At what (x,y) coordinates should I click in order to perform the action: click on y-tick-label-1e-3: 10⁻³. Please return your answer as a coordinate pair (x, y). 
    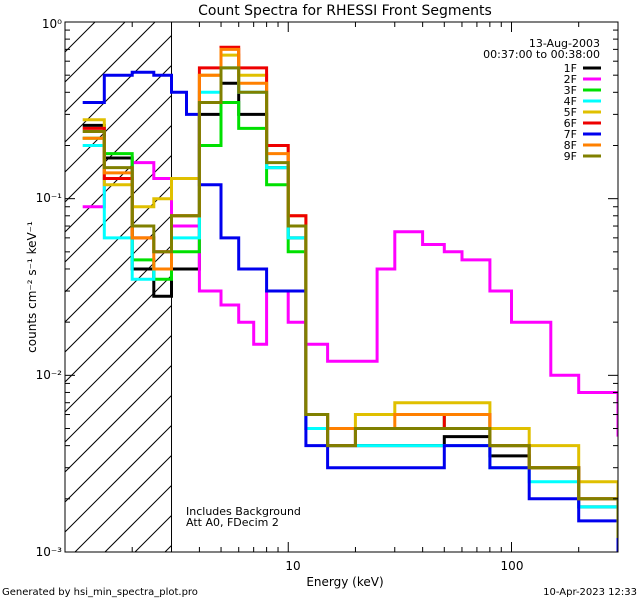
    Looking at the image, I should click on (49, 552).